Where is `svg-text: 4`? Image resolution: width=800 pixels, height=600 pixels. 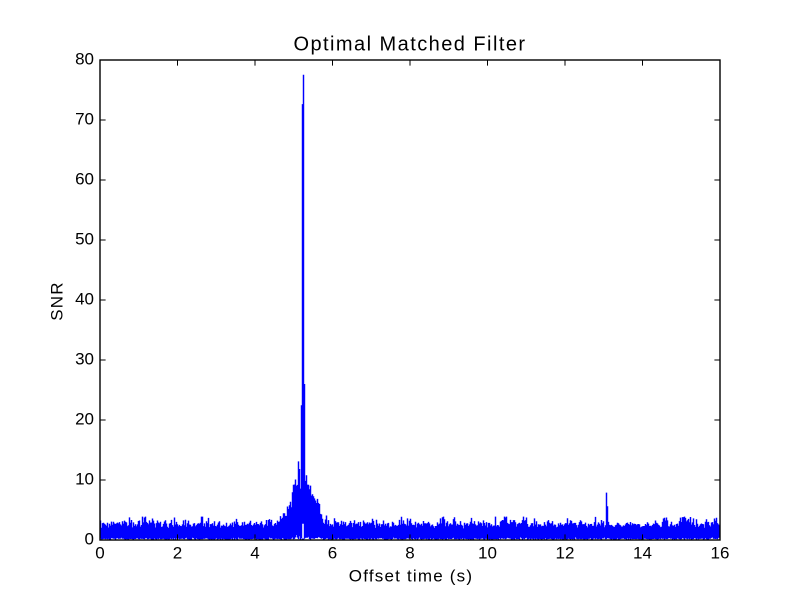
svg-text: 4 is located at coordinates (254, 553).